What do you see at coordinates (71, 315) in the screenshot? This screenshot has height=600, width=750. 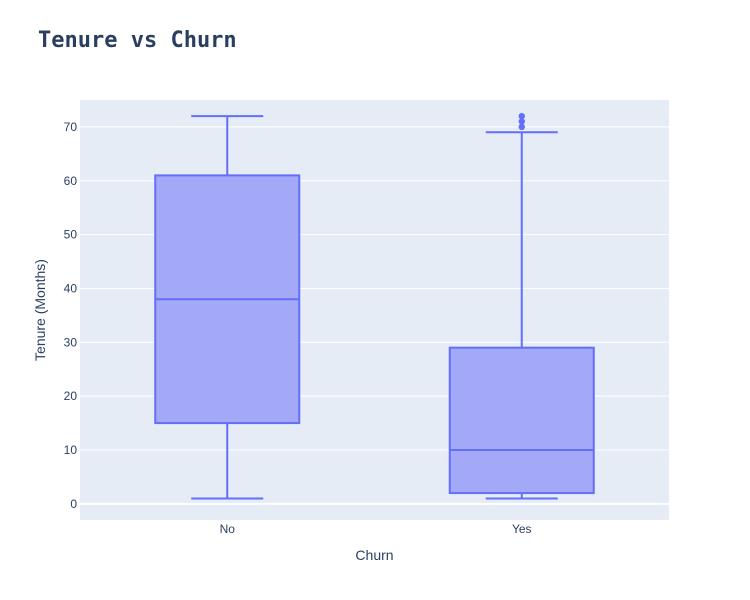 I see `y-tick-labels: 0 10 20 30 40 50 60 70` at bounding box center [71, 315].